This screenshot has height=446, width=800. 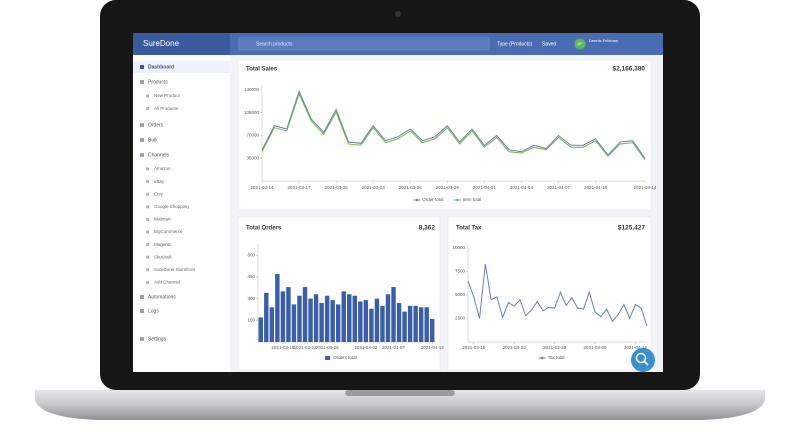 What do you see at coordinates (156, 125) in the screenshot?
I see `nav-item: Orders` at bounding box center [156, 125].